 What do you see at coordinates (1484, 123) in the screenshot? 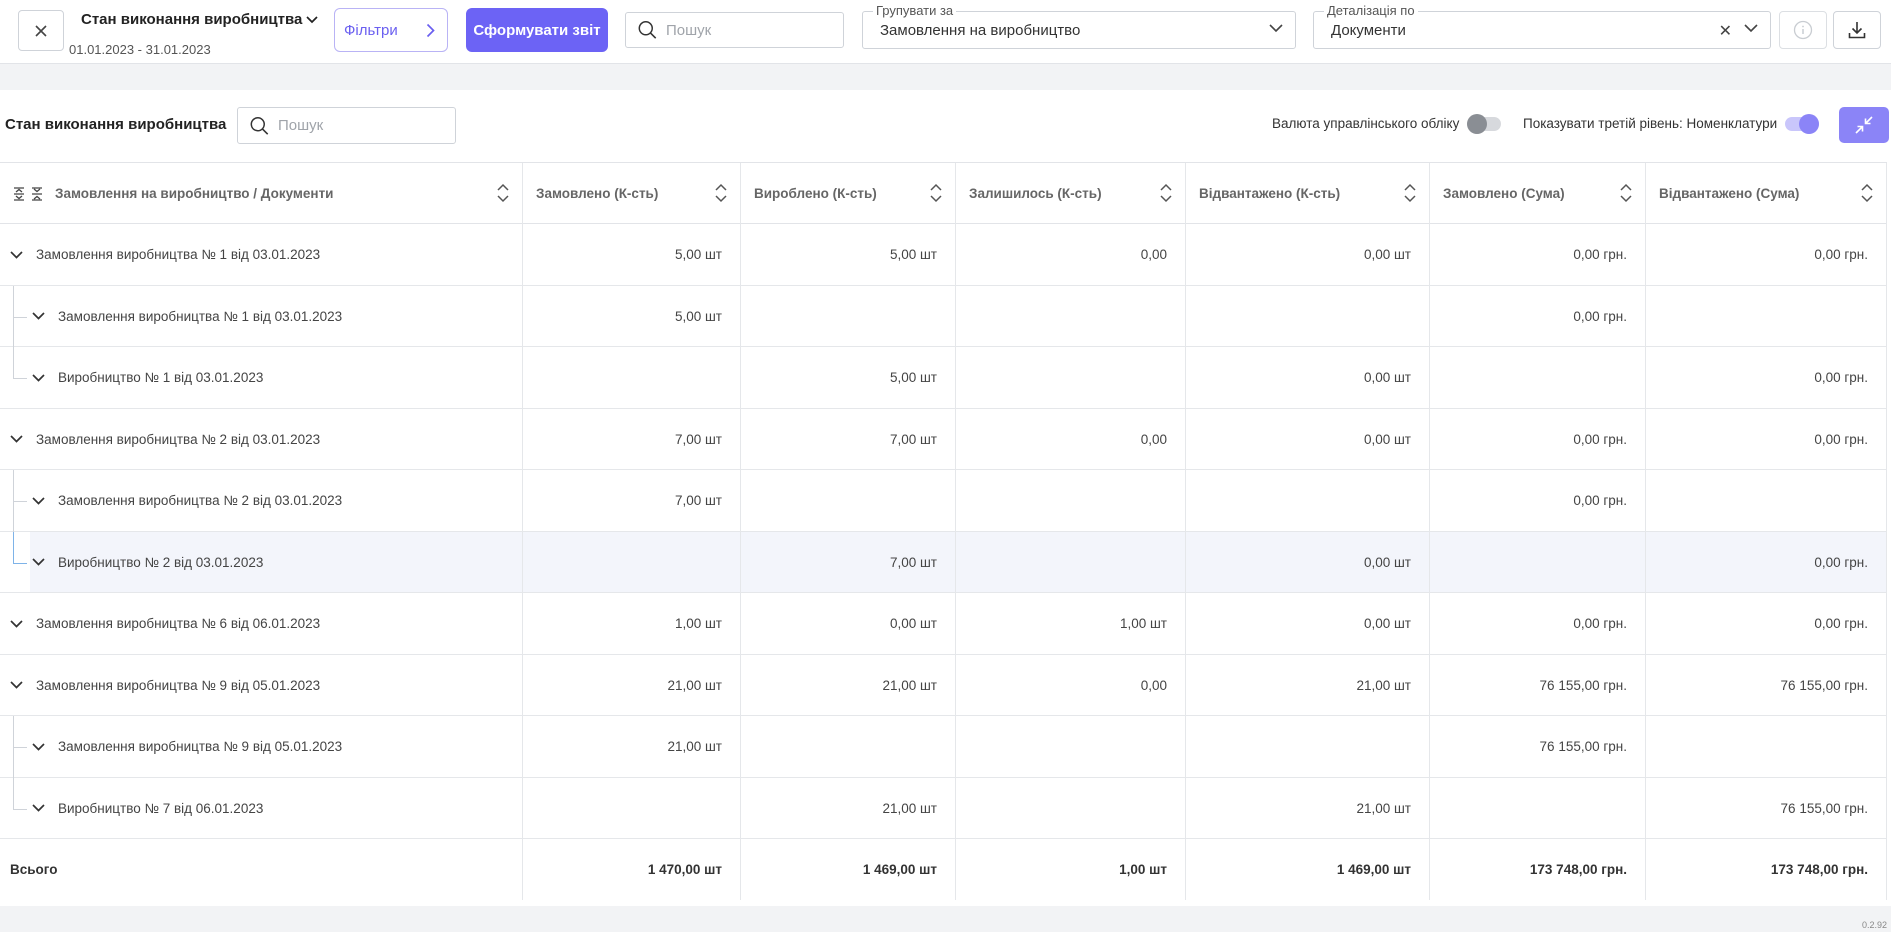
I see `currency-toggle` at bounding box center [1484, 123].